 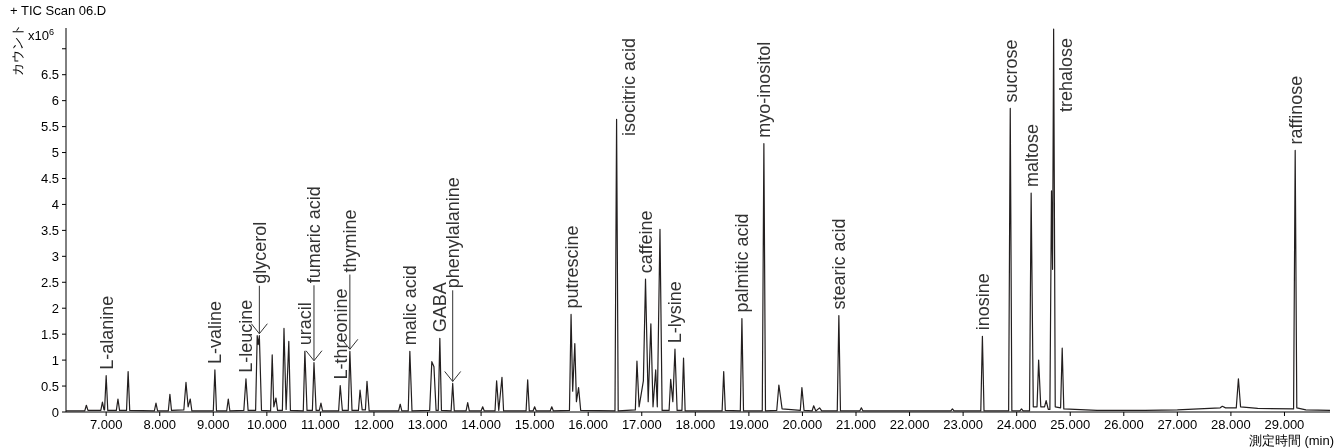 What do you see at coordinates (427, 424) in the screenshot?
I see `x-tick-label: 13.000` at bounding box center [427, 424].